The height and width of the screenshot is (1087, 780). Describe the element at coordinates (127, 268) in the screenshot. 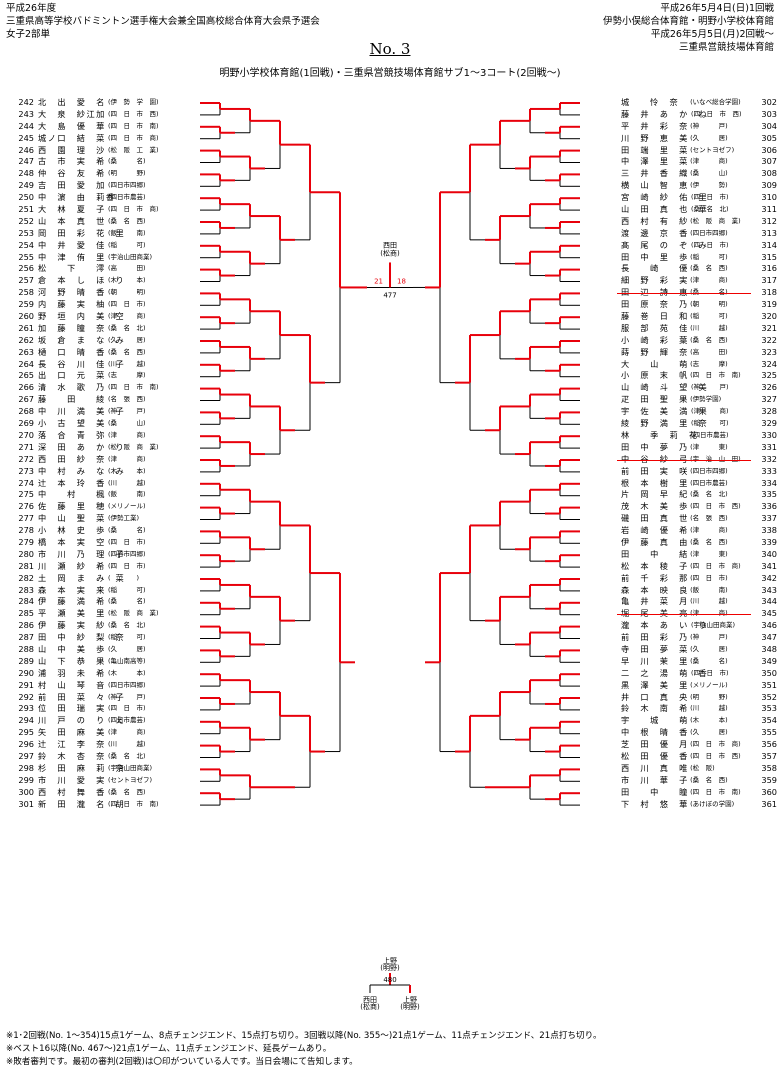

I see `player-school: (高 田)` at that location.